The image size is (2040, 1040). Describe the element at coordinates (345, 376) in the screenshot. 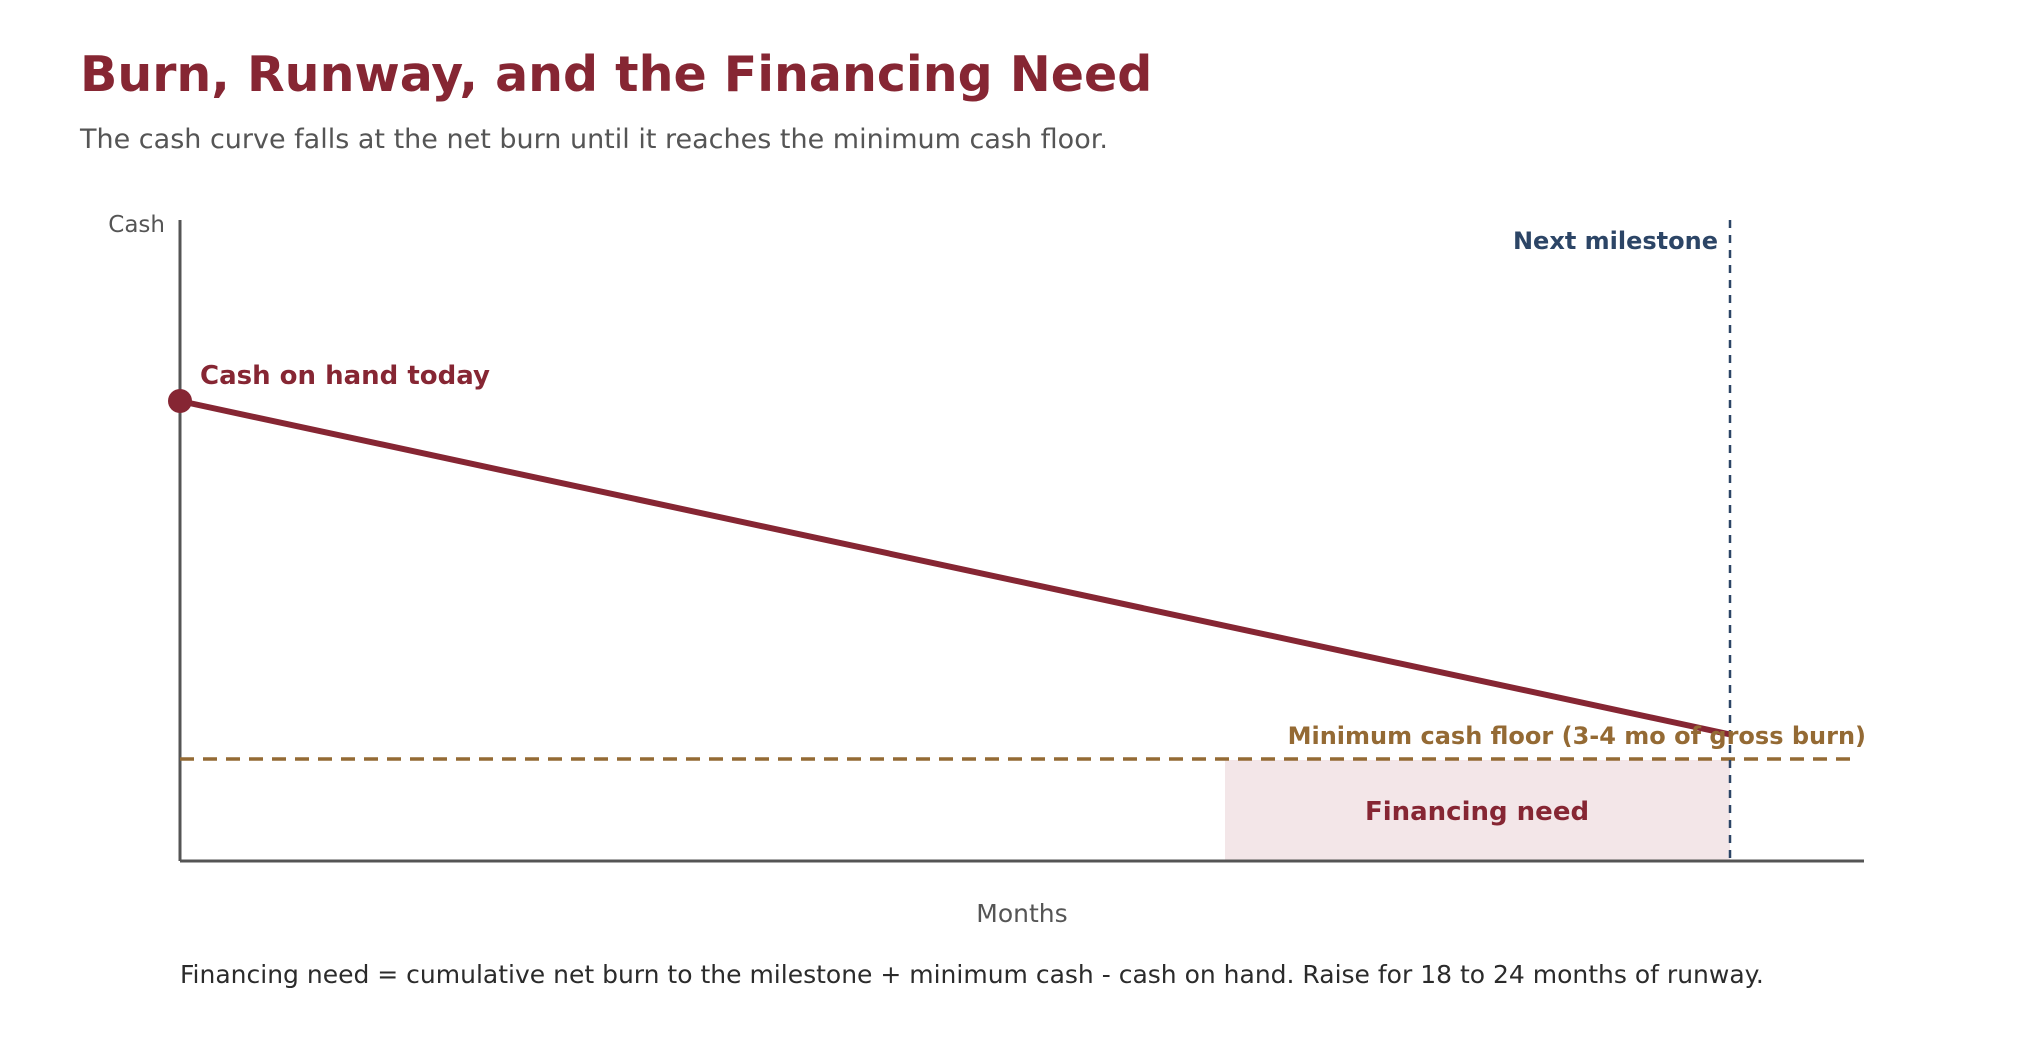

I see `cash-today-label: Cash on hand today` at that location.